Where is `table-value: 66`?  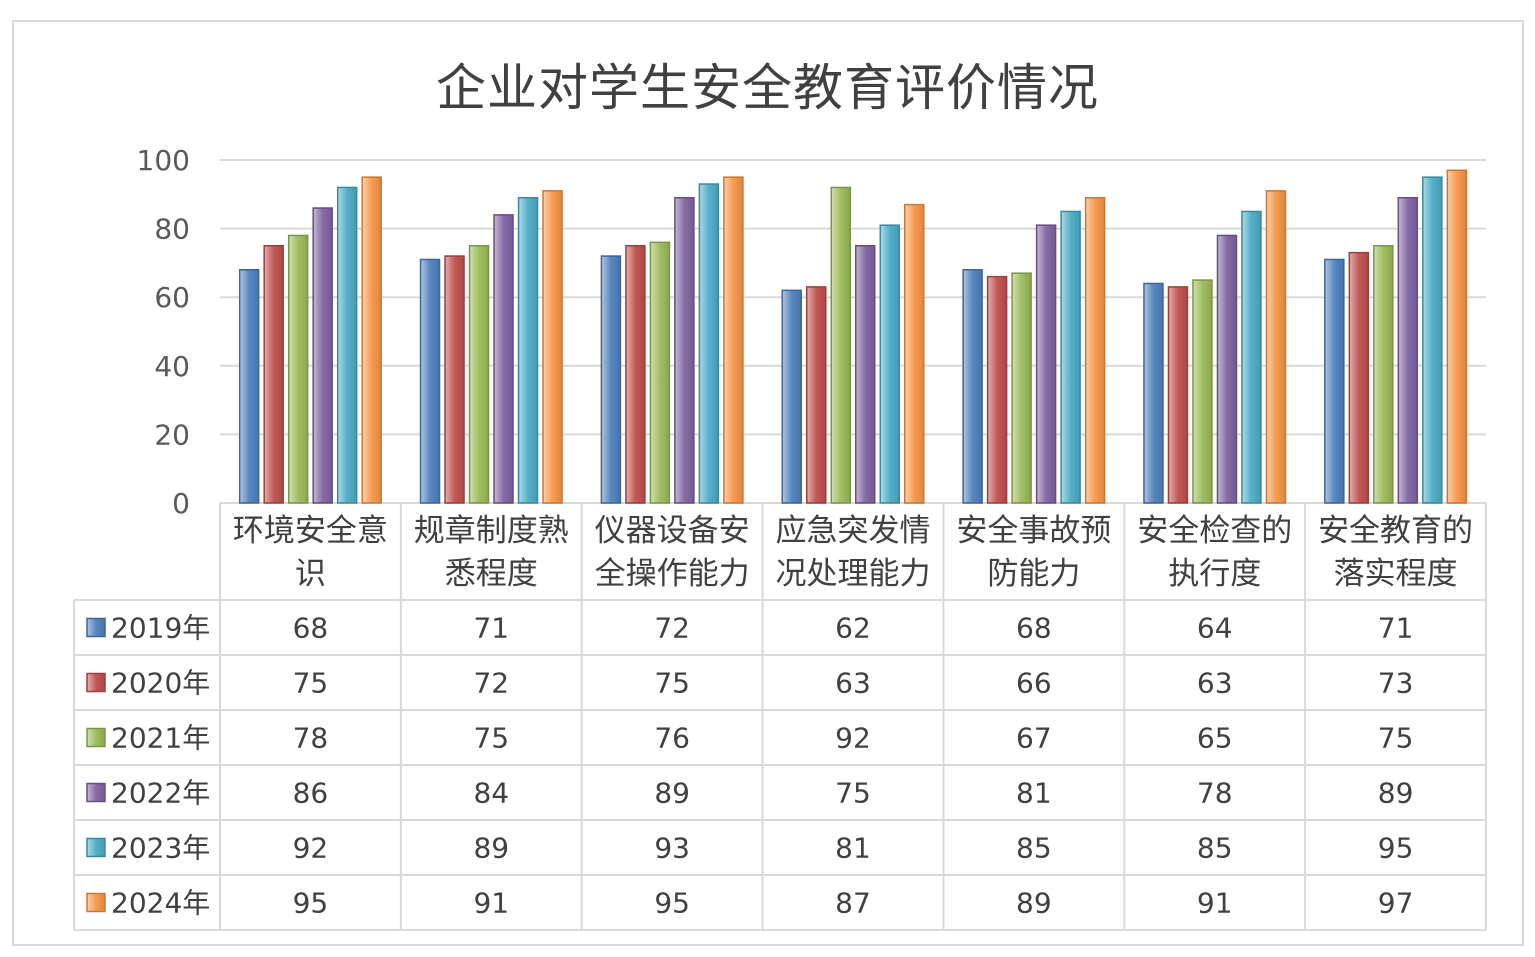 table-value: 66 is located at coordinates (1034, 683).